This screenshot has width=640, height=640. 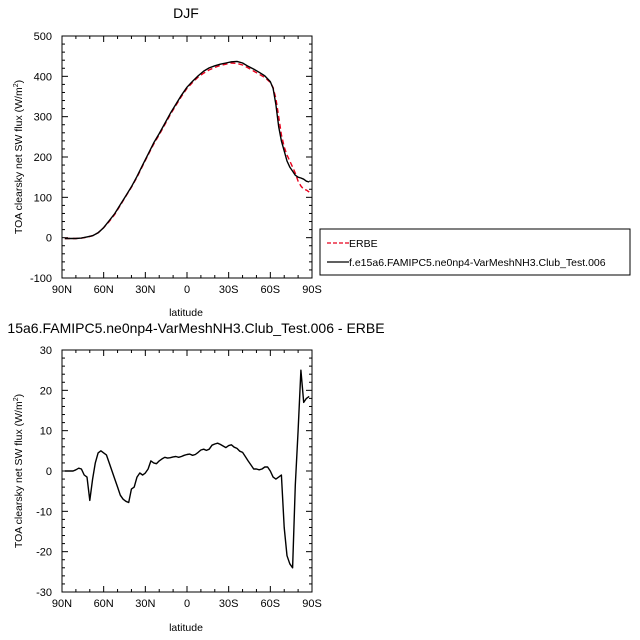 What do you see at coordinates (46, 351) in the screenshot?
I see `bottom-y-tick-label: 30` at bounding box center [46, 351].